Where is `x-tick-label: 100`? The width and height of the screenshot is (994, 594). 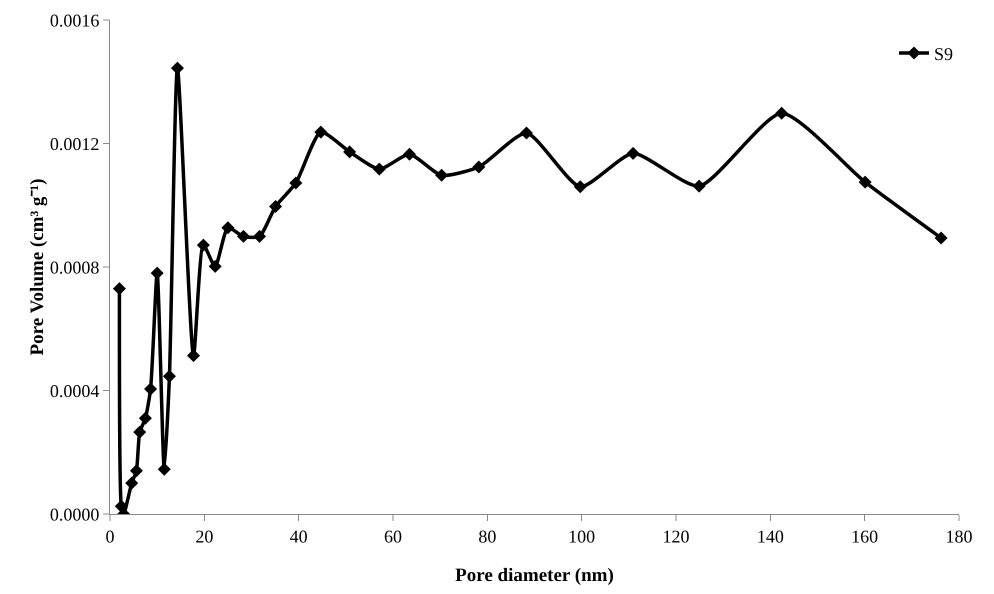
x-tick-label: 100 is located at coordinates (582, 536).